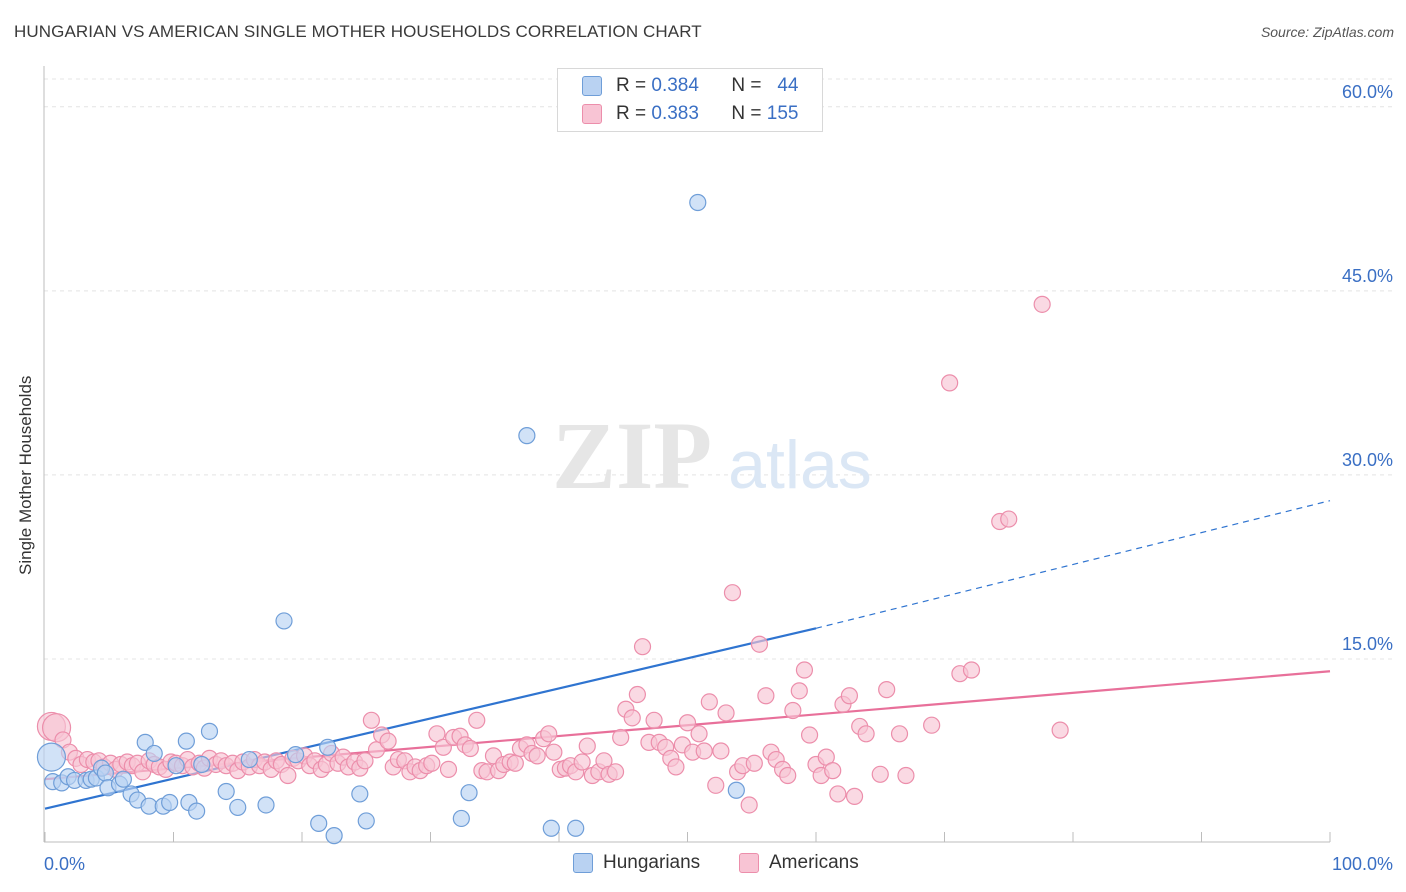 The height and width of the screenshot is (892, 1406). I want to click on watermark-atlas: atlas, so click(800, 465).